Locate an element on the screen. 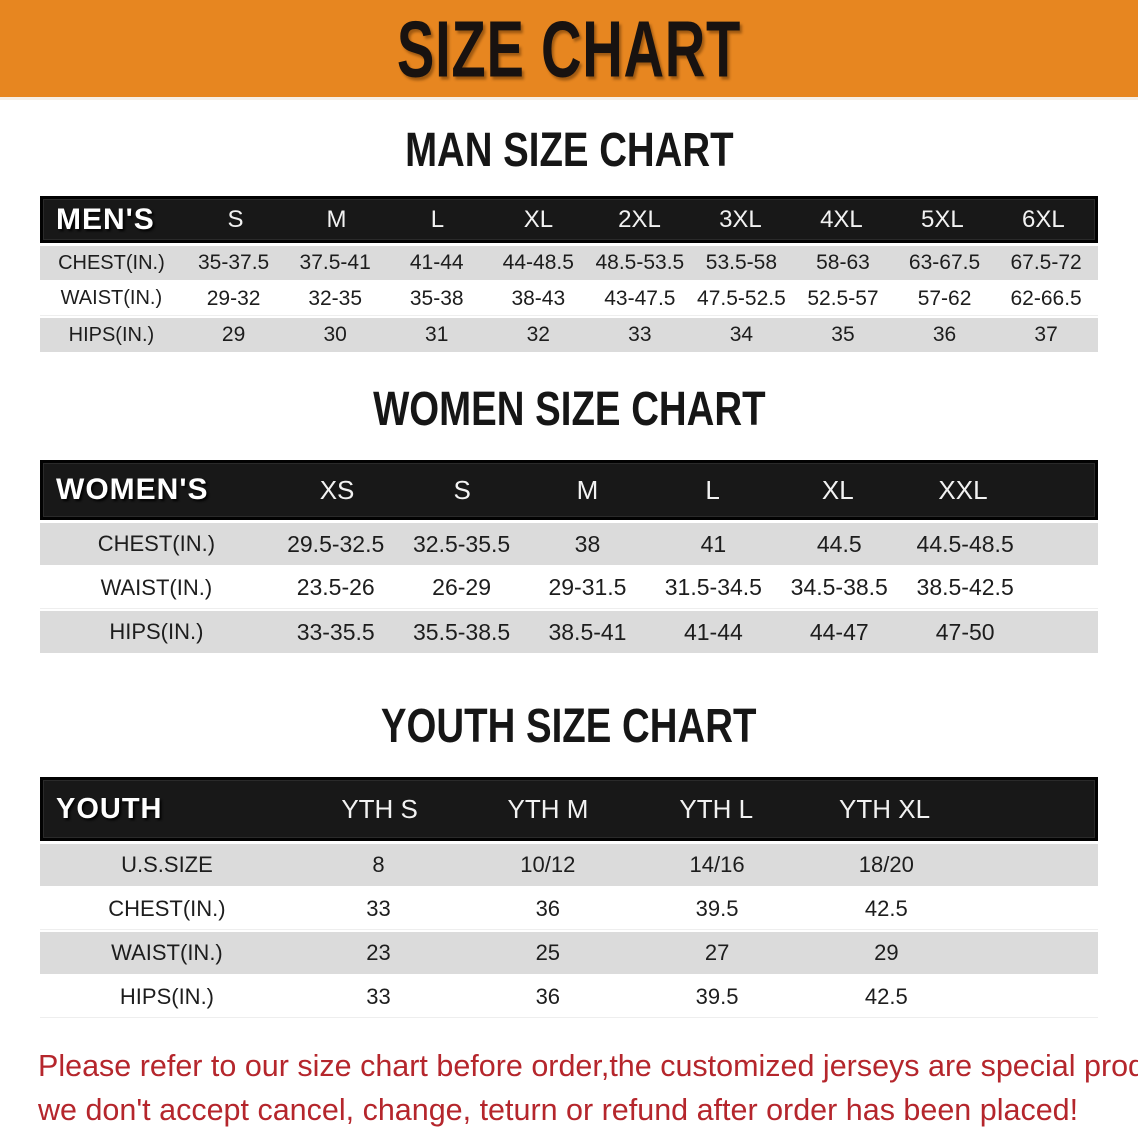 The height and width of the screenshot is (1132, 1138). page-title: SIZE CHART is located at coordinates (569, 48).